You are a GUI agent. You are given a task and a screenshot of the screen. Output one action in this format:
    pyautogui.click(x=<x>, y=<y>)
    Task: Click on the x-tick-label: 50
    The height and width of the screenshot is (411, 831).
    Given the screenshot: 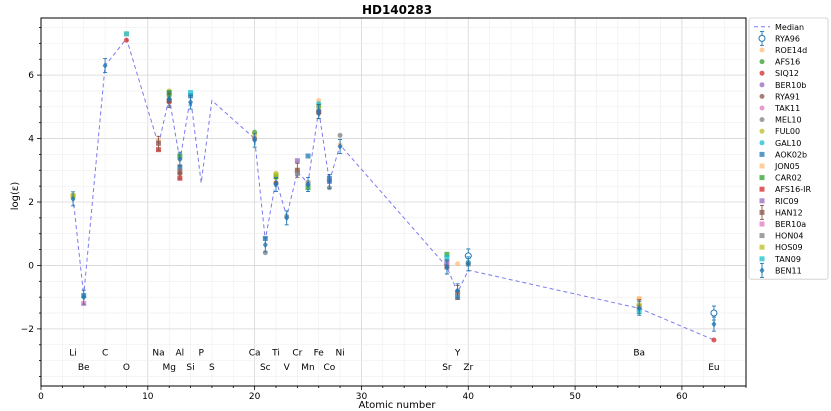 What is the action you would take?
    pyautogui.click(x=575, y=397)
    